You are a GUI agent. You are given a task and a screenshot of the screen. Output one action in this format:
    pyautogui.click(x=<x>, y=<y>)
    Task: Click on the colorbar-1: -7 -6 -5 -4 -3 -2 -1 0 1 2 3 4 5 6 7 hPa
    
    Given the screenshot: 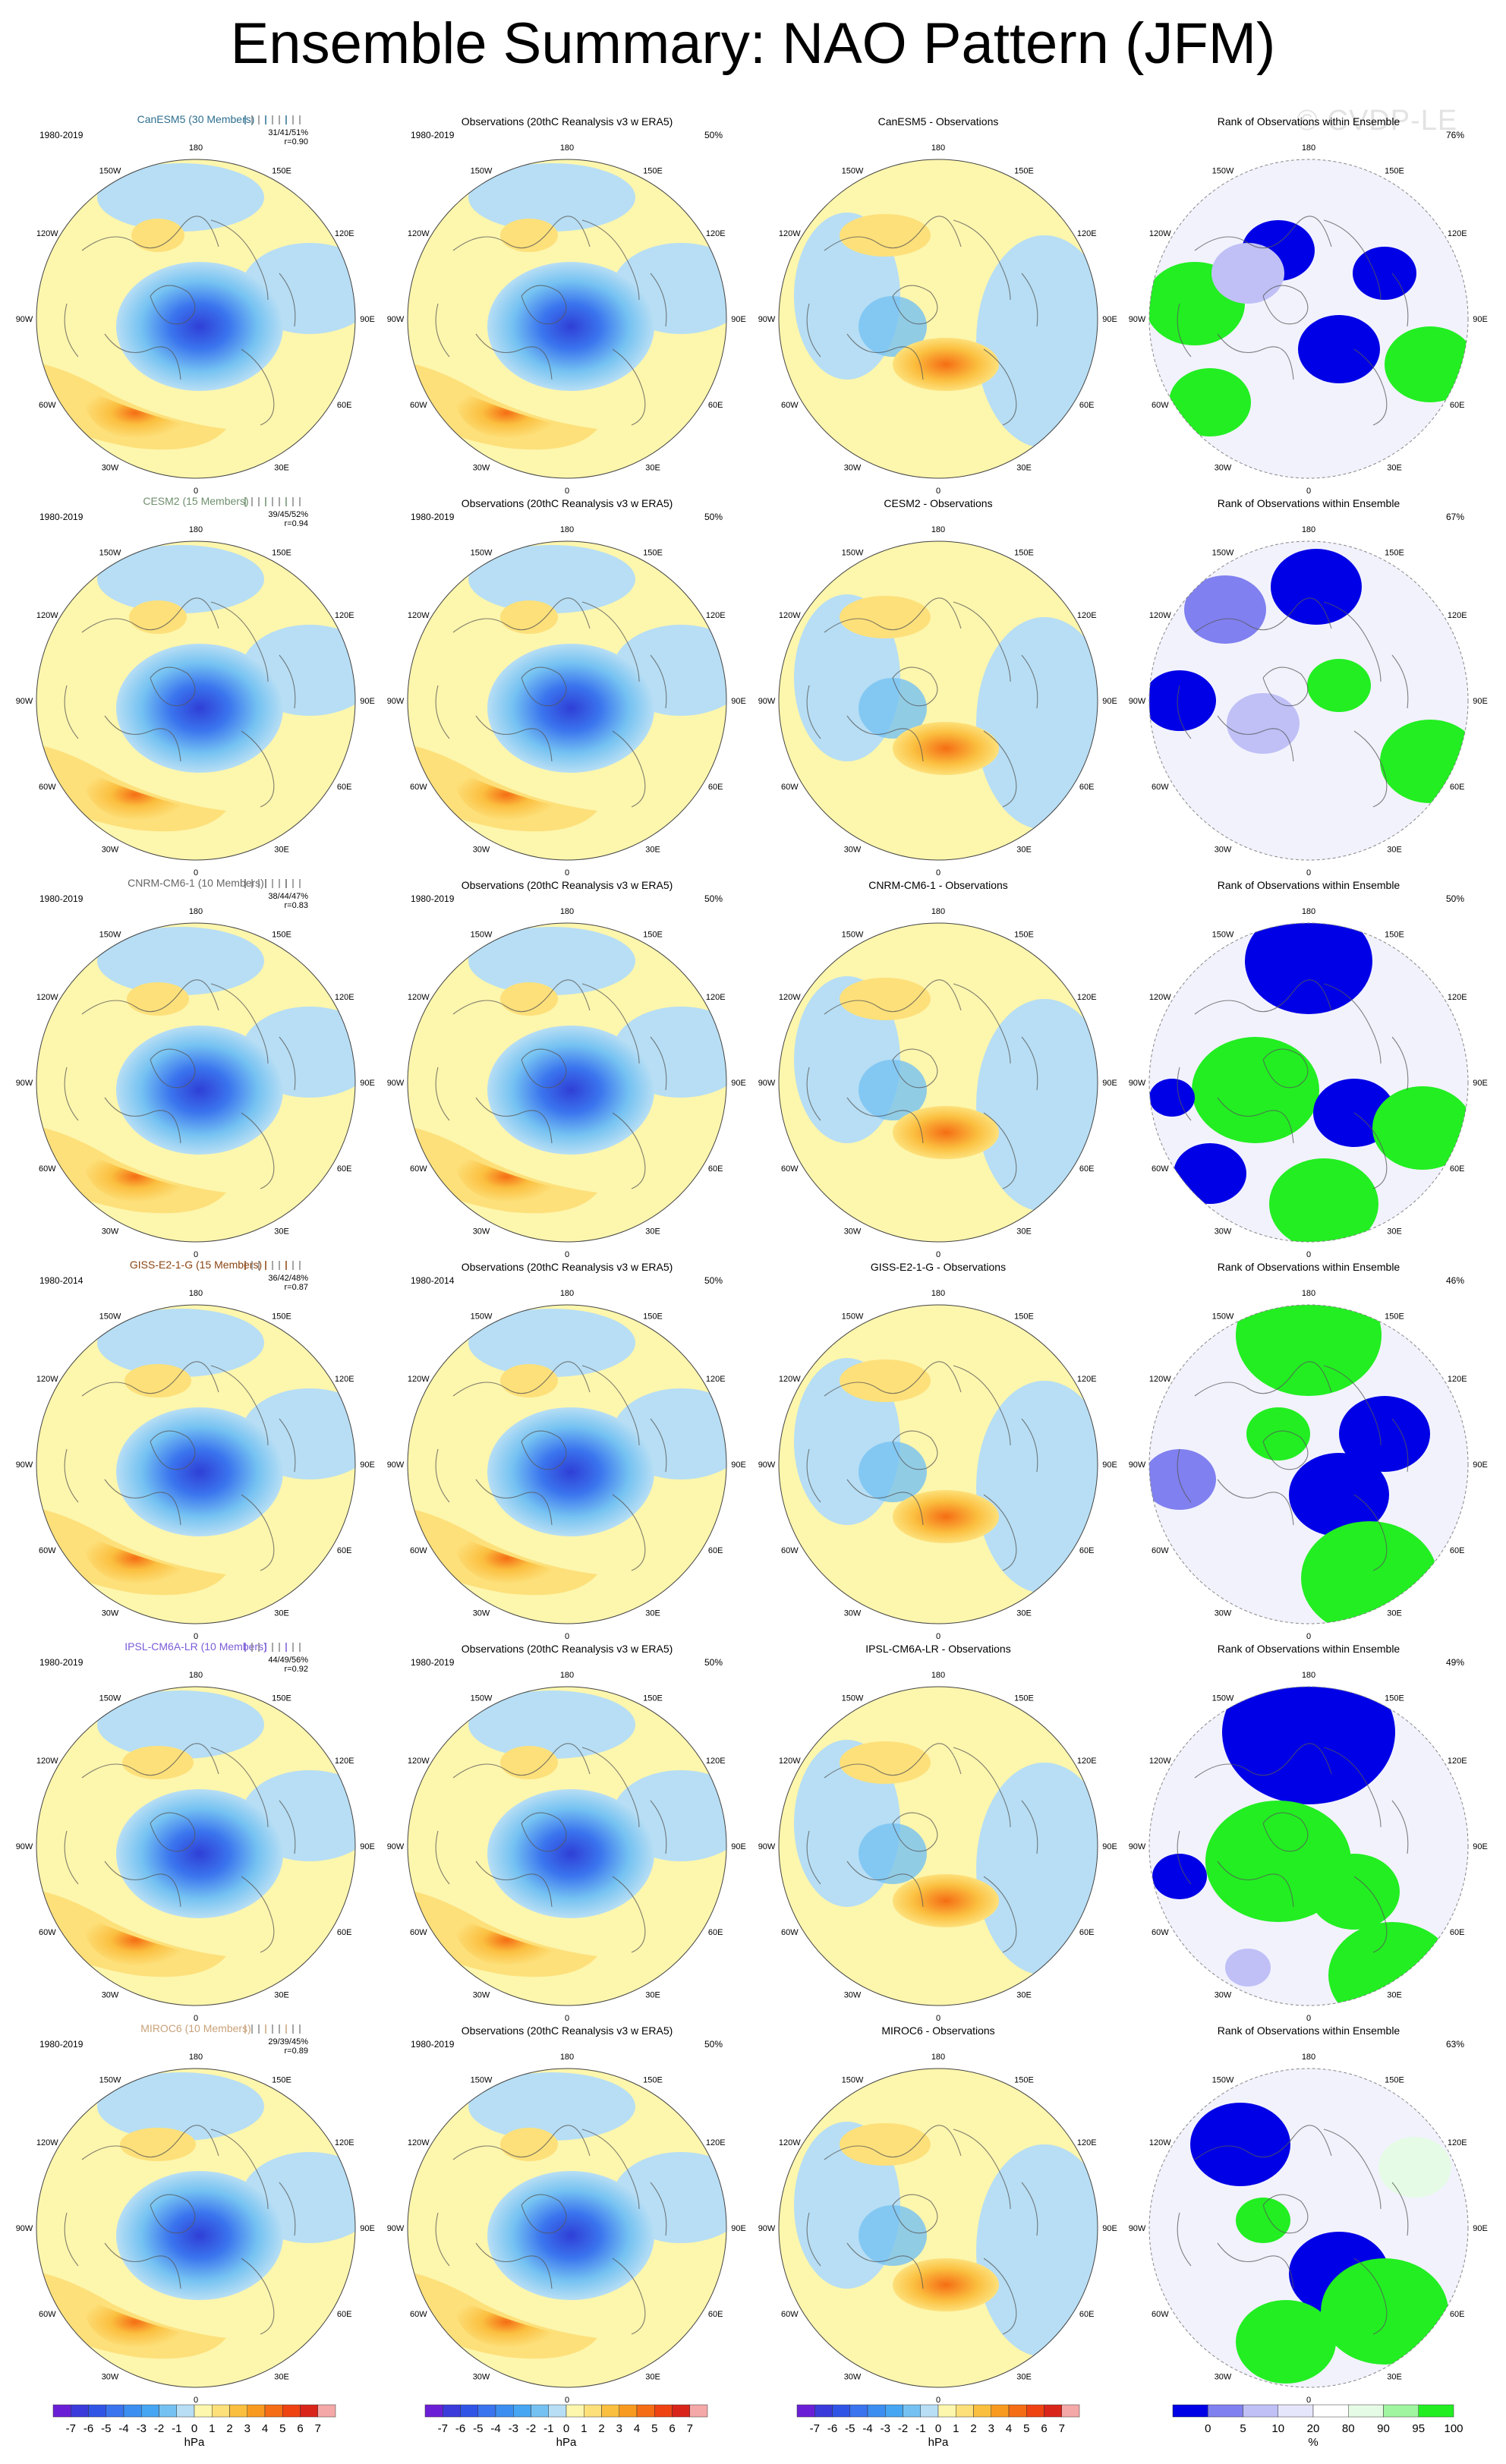 What is the action you would take?
    pyautogui.click(x=194, y=2426)
    